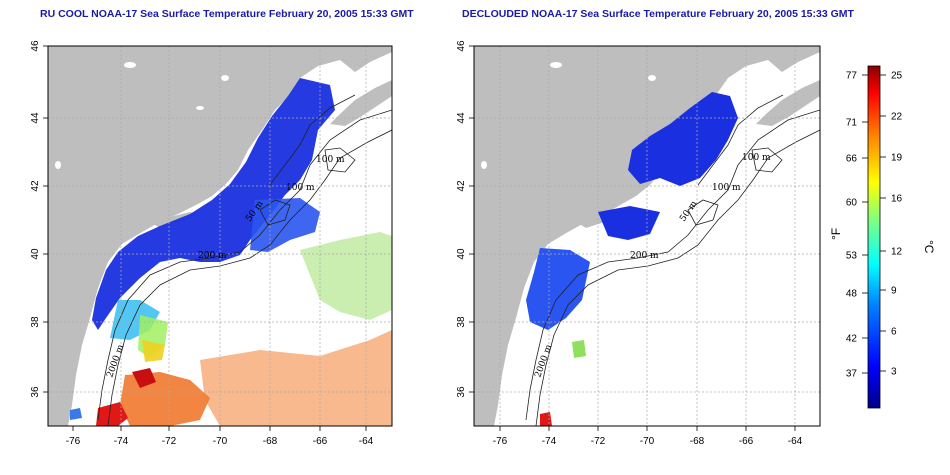 This screenshot has width=950, height=475. What do you see at coordinates (836, 234) in the screenshot?
I see `fahrenheit-unit-label: °F` at bounding box center [836, 234].